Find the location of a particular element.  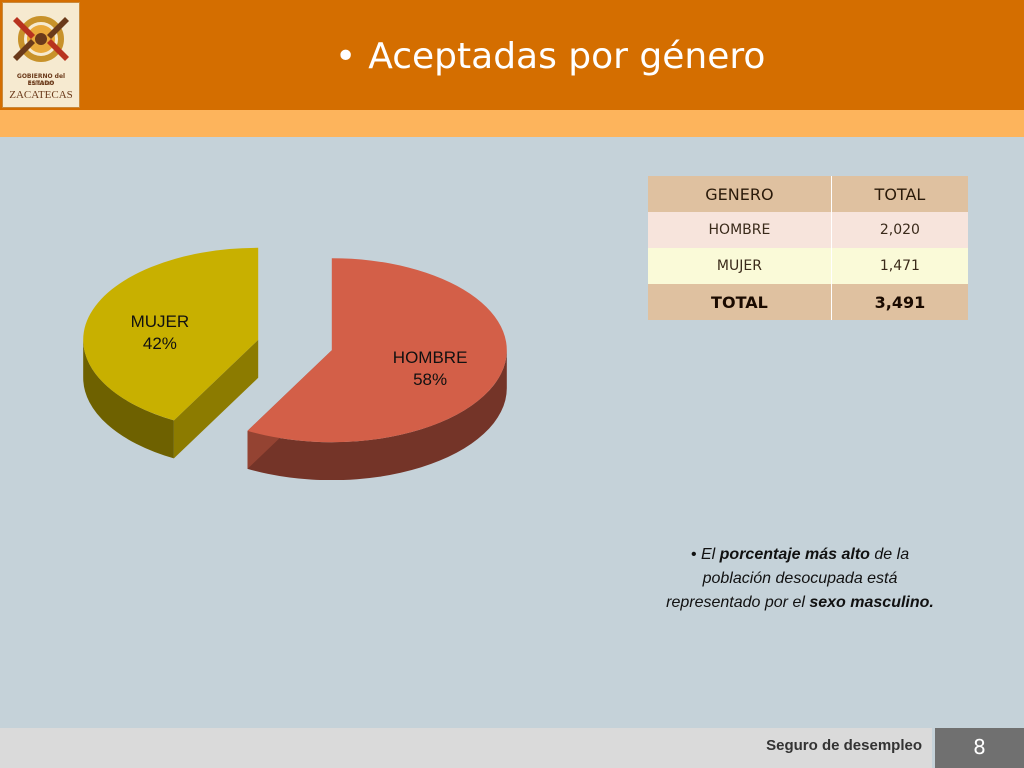

emblem-icon is located at coordinates (41, 39).